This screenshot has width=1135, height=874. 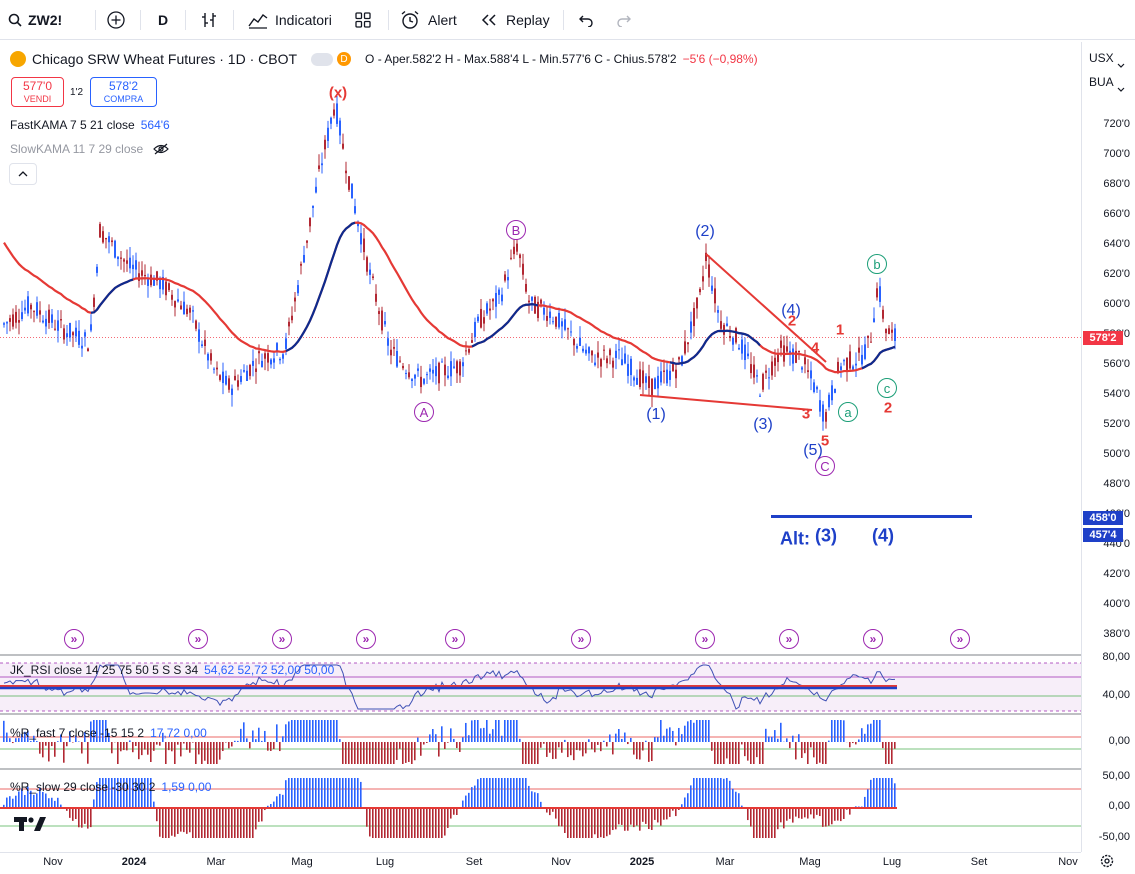 What do you see at coordinates (116, 20) in the screenshot?
I see `compare-button` at bounding box center [116, 20].